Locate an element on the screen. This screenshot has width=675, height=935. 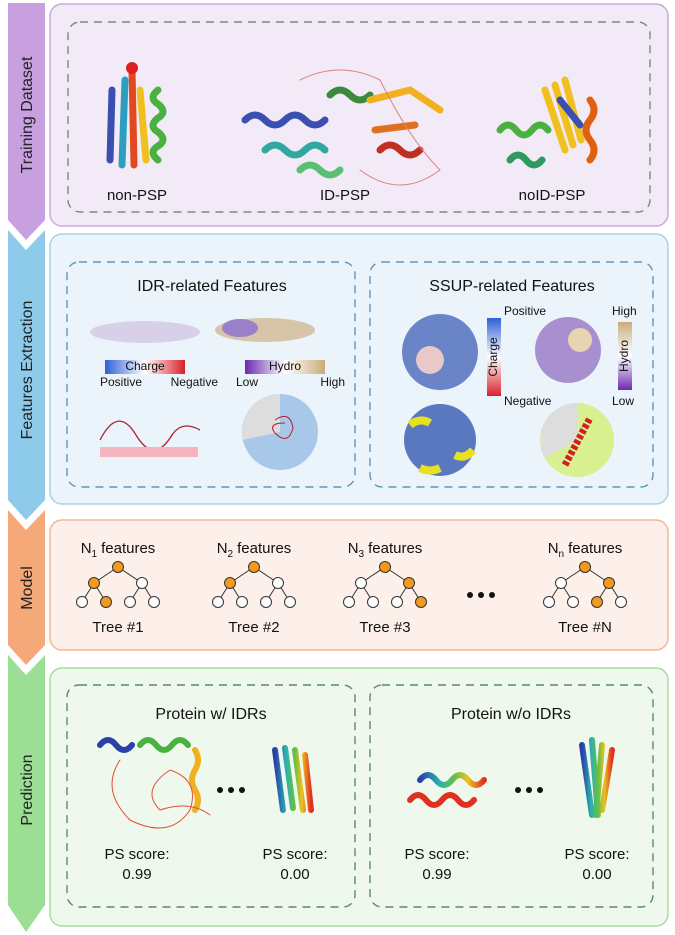
section-title: Protein w/ IDRs is located at coordinates (210, 714).